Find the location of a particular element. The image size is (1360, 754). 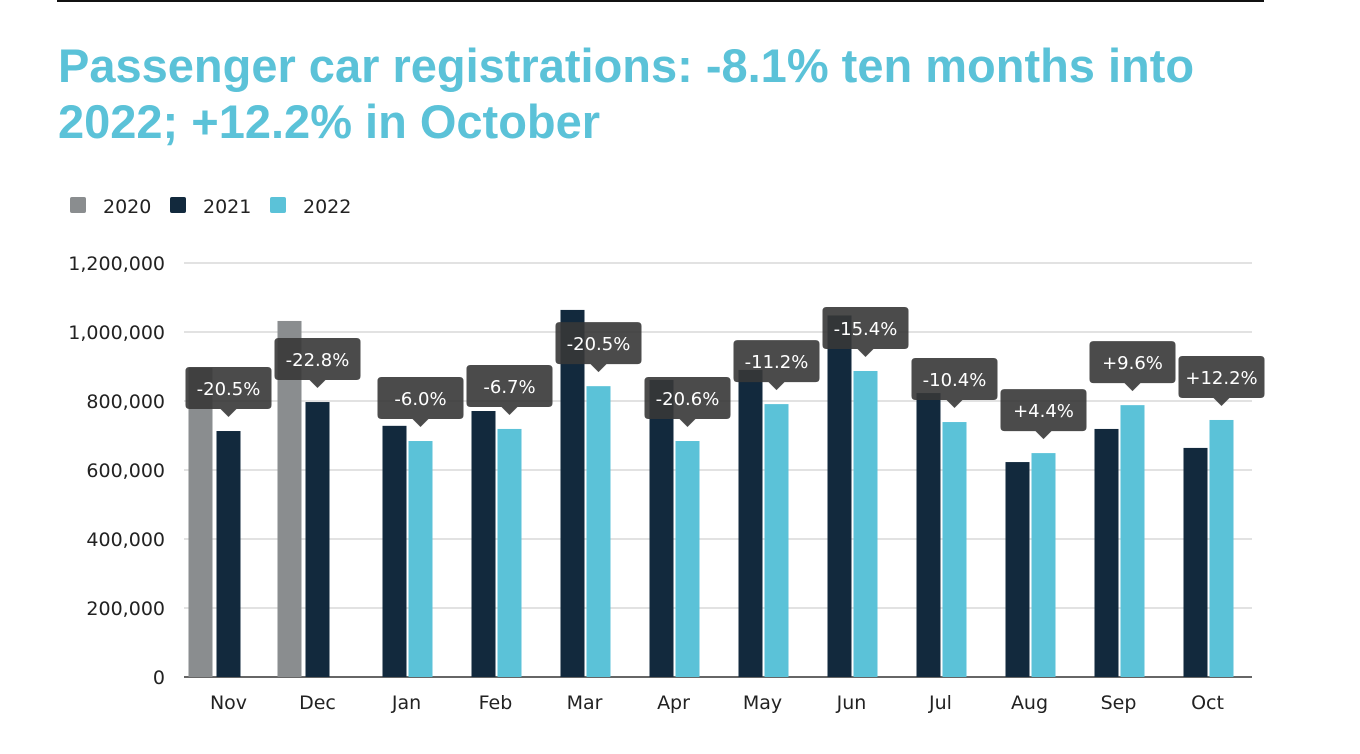

data-label: -15.4% is located at coordinates (866, 329).